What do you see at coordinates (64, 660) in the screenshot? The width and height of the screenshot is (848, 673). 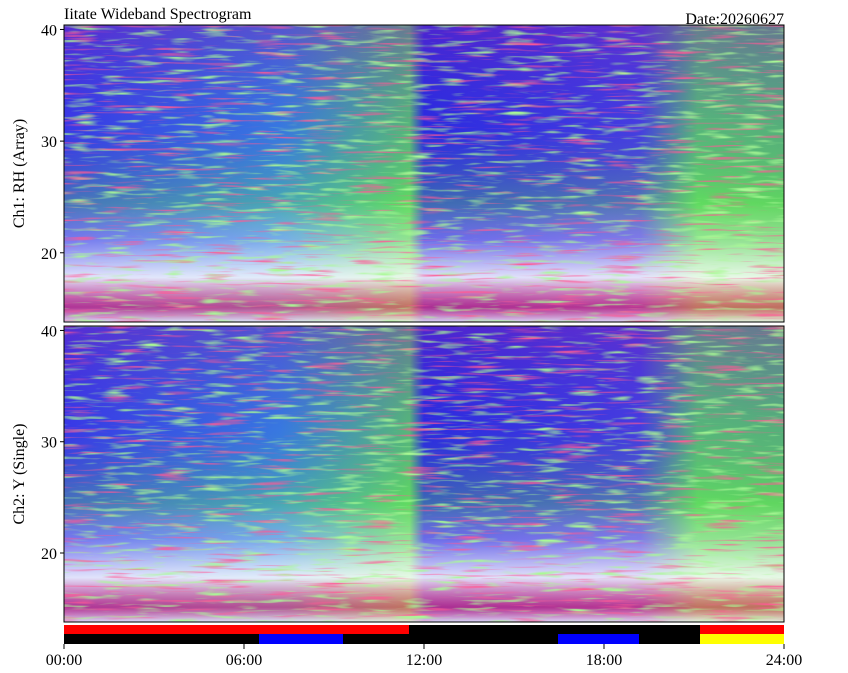 I see `x-tick-label: 00:00` at bounding box center [64, 660].